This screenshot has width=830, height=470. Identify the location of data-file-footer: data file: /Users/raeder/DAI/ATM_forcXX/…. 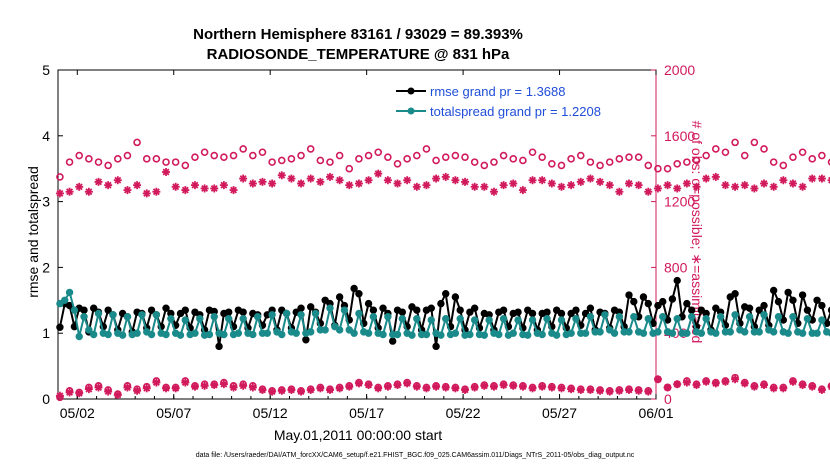
(415, 455).